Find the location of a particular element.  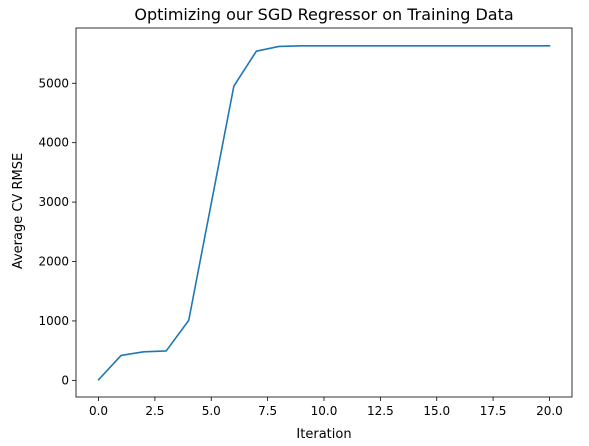

x-axis-label: Iteration is located at coordinates (323, 434).